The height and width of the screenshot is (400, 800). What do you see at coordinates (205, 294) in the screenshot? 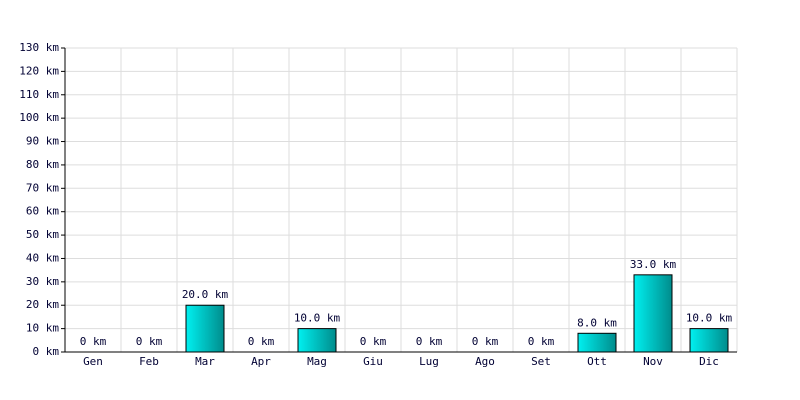
I see `value-label: 20.0 km` at bounding box center [205, 294].